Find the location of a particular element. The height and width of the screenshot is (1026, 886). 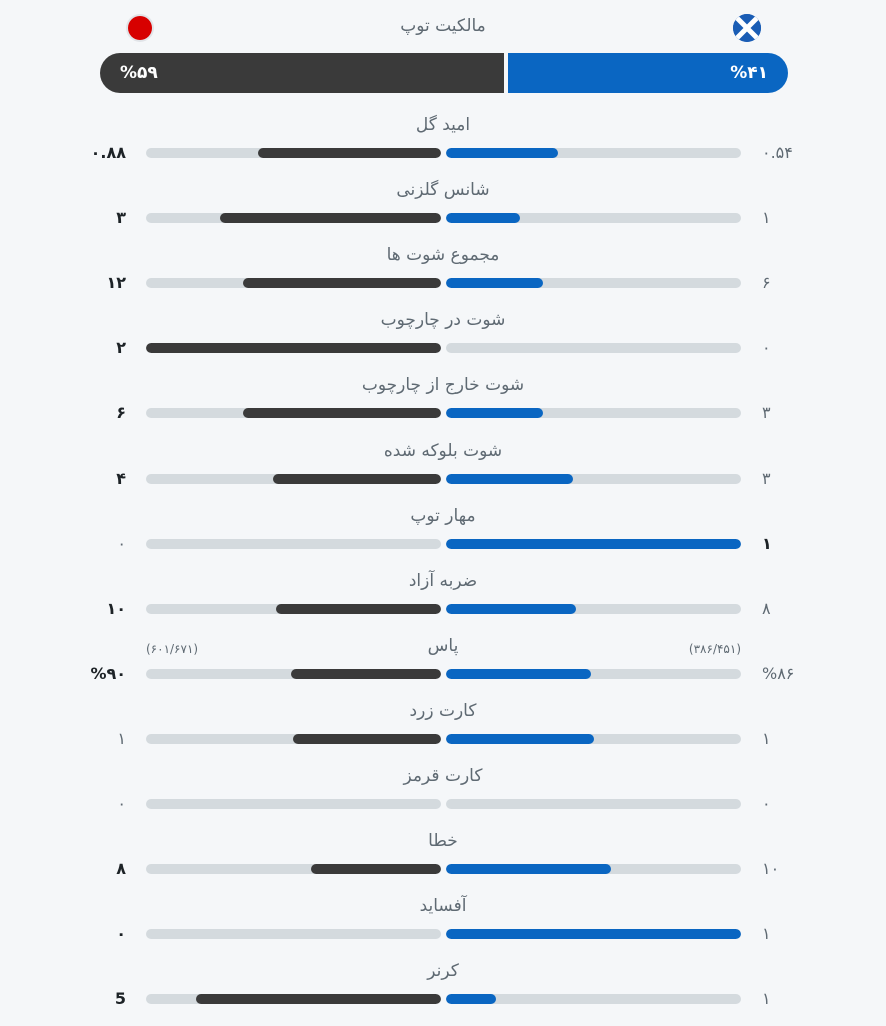

stat-label: شوت در چارچوب is located at coordinates (443, 320).